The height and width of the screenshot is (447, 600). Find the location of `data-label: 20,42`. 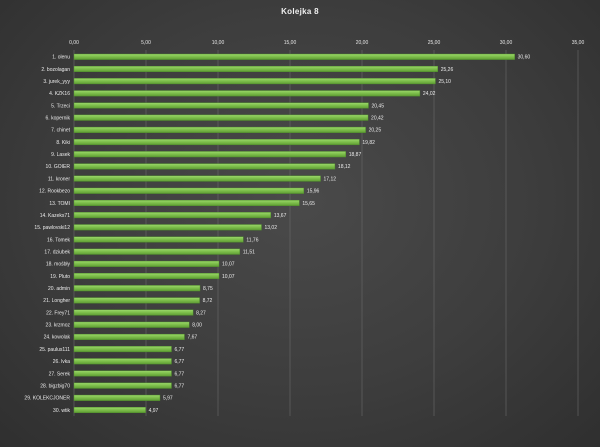

data-label: 20,42 is located at coordinates (377, 119).